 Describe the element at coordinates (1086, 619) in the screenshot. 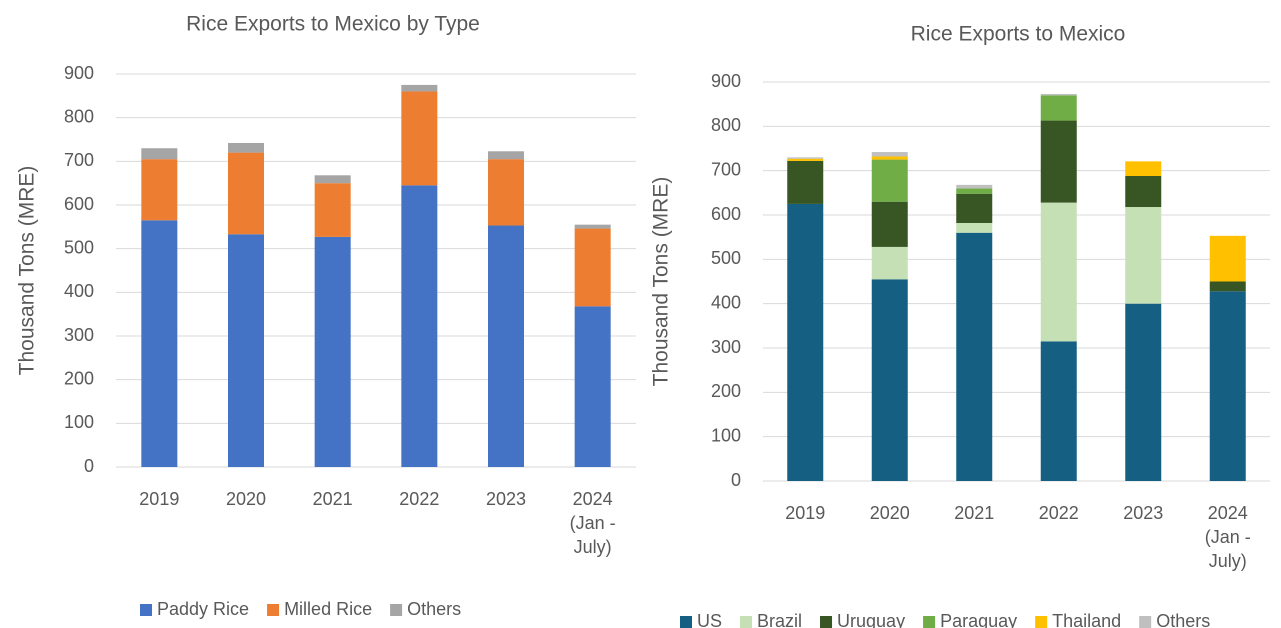

I see `legend-label: Thailand` at that location.